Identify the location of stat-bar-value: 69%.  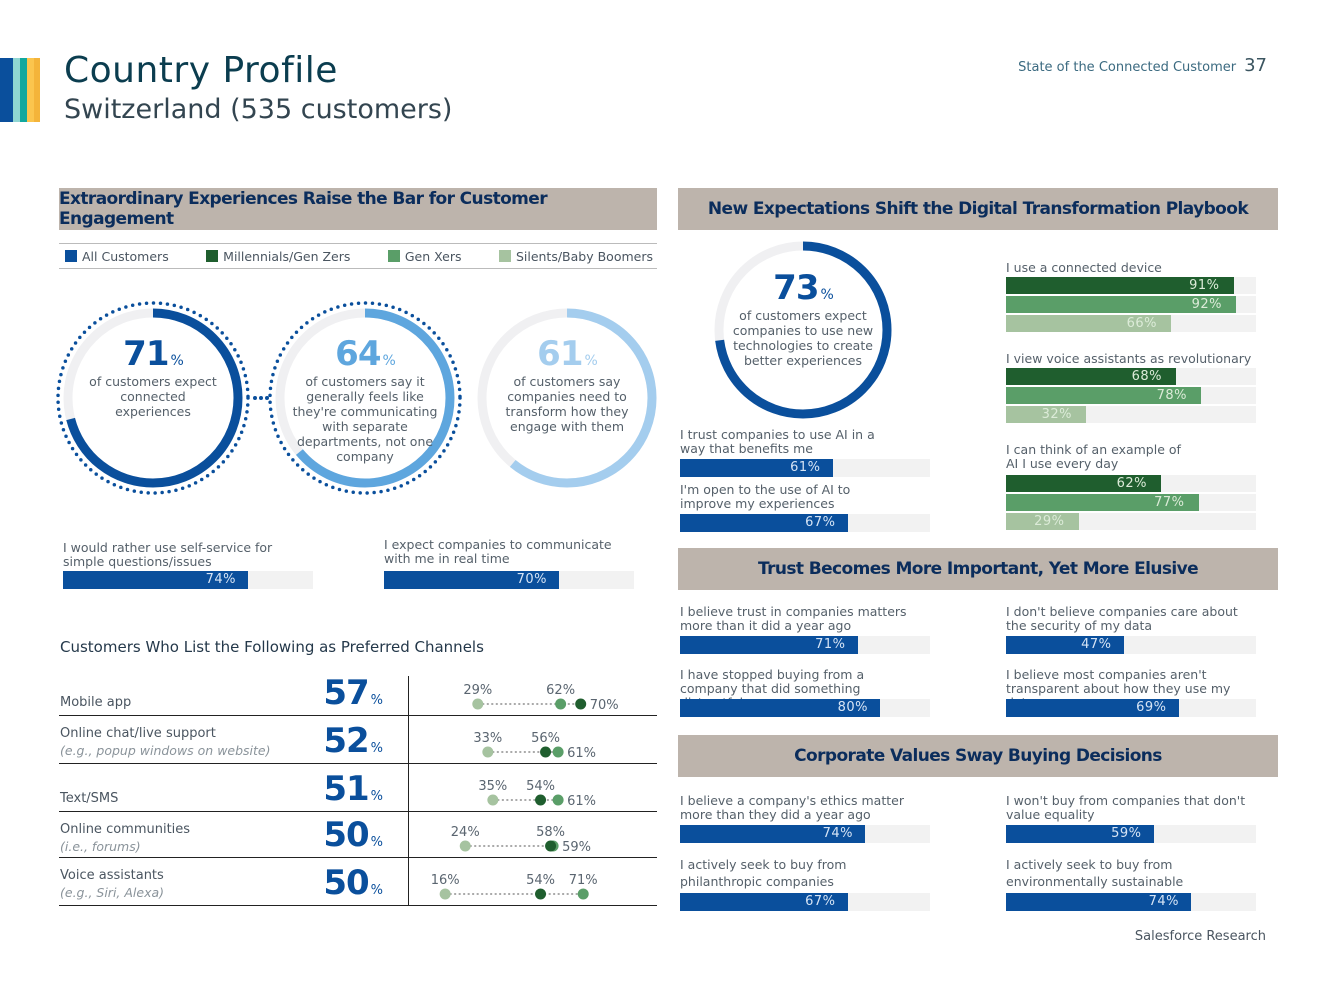
(1092, 708).